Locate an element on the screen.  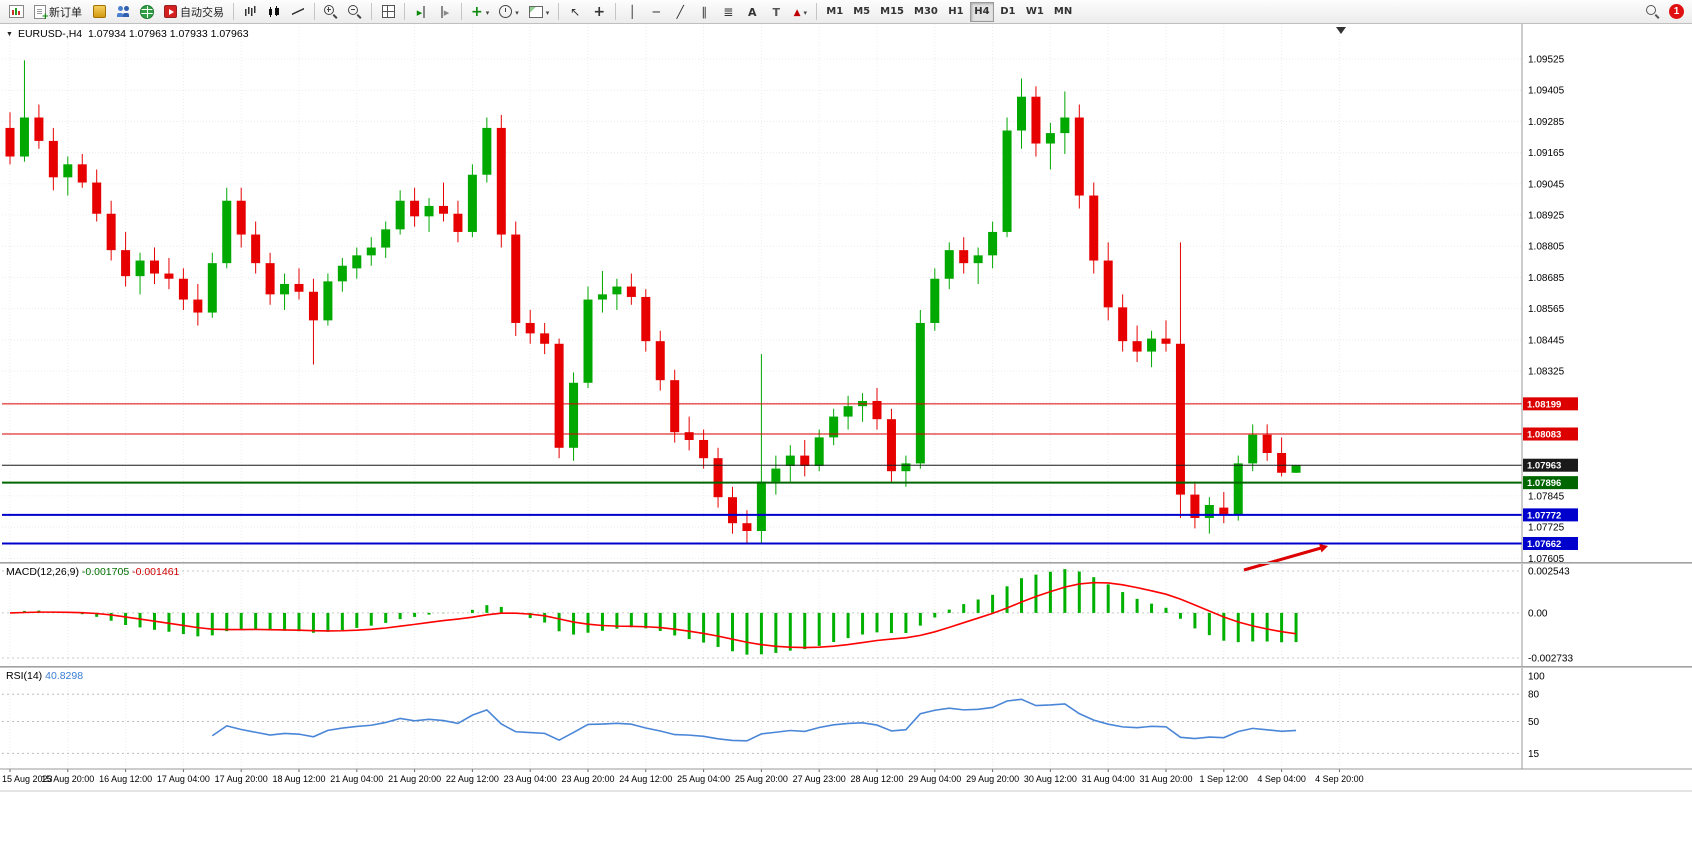
svg-text: 1.09525 is located at coordinates (1546, 60).